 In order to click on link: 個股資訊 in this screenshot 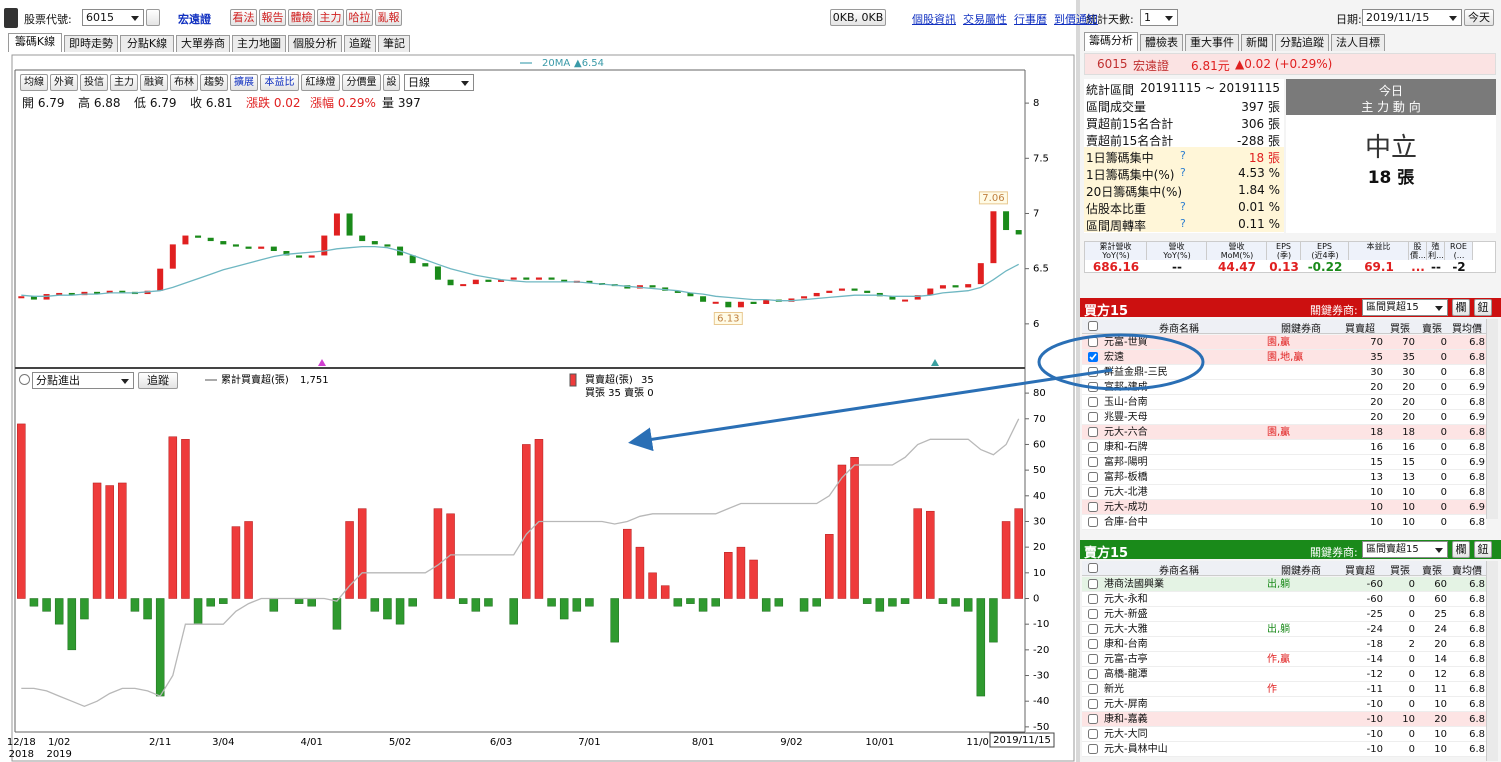, I will do `click(934, 19)`.